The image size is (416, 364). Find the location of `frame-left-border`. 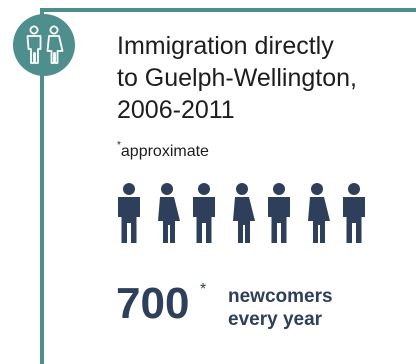

frame-left-border is located at coordinates (42, 186).